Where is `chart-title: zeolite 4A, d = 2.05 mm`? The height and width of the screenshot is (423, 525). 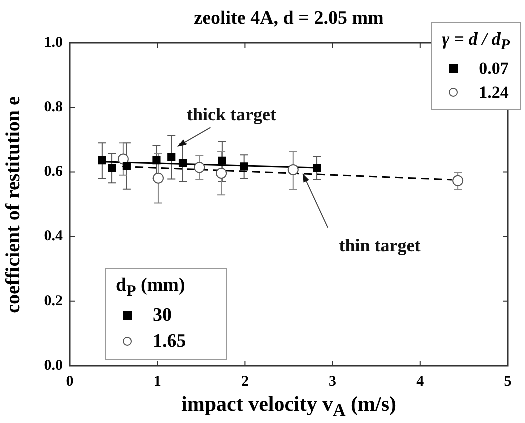
chart-title: zeolite 4A, d = 2.05 mm is located at coordinates (289, 19).